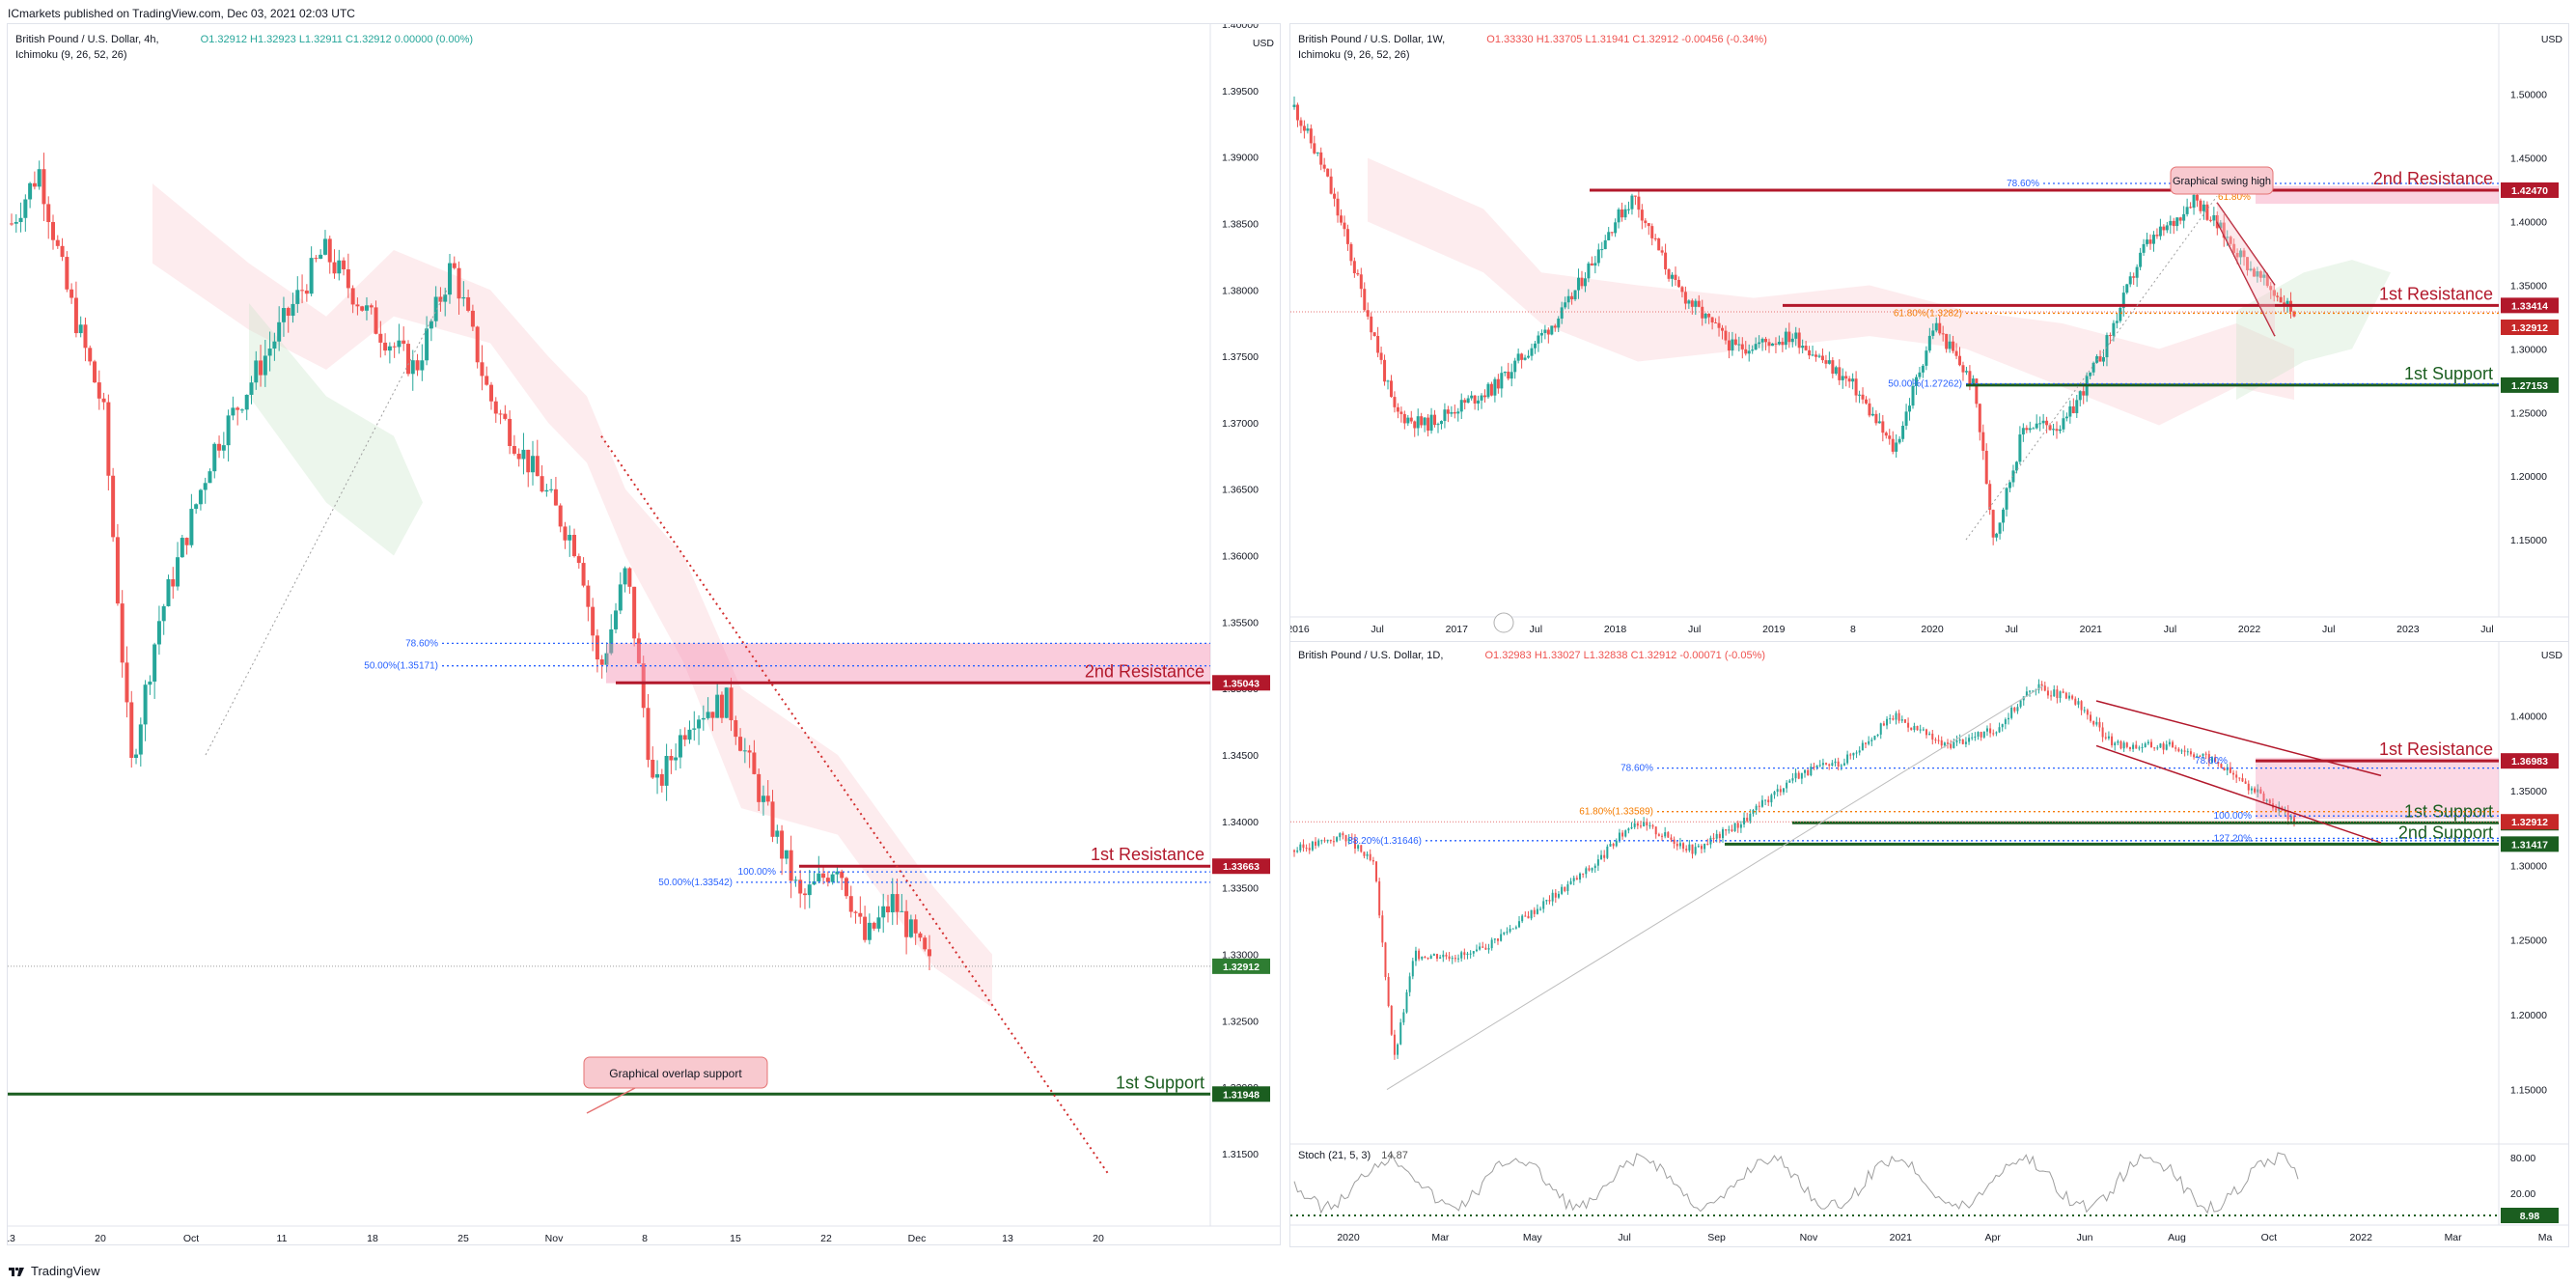 The image size is (2576, 1284). What do you see at coordinates (917, 1238) in the screenshot?
I see `x-tick-label: Dec` at bounding box center [917, 1238].